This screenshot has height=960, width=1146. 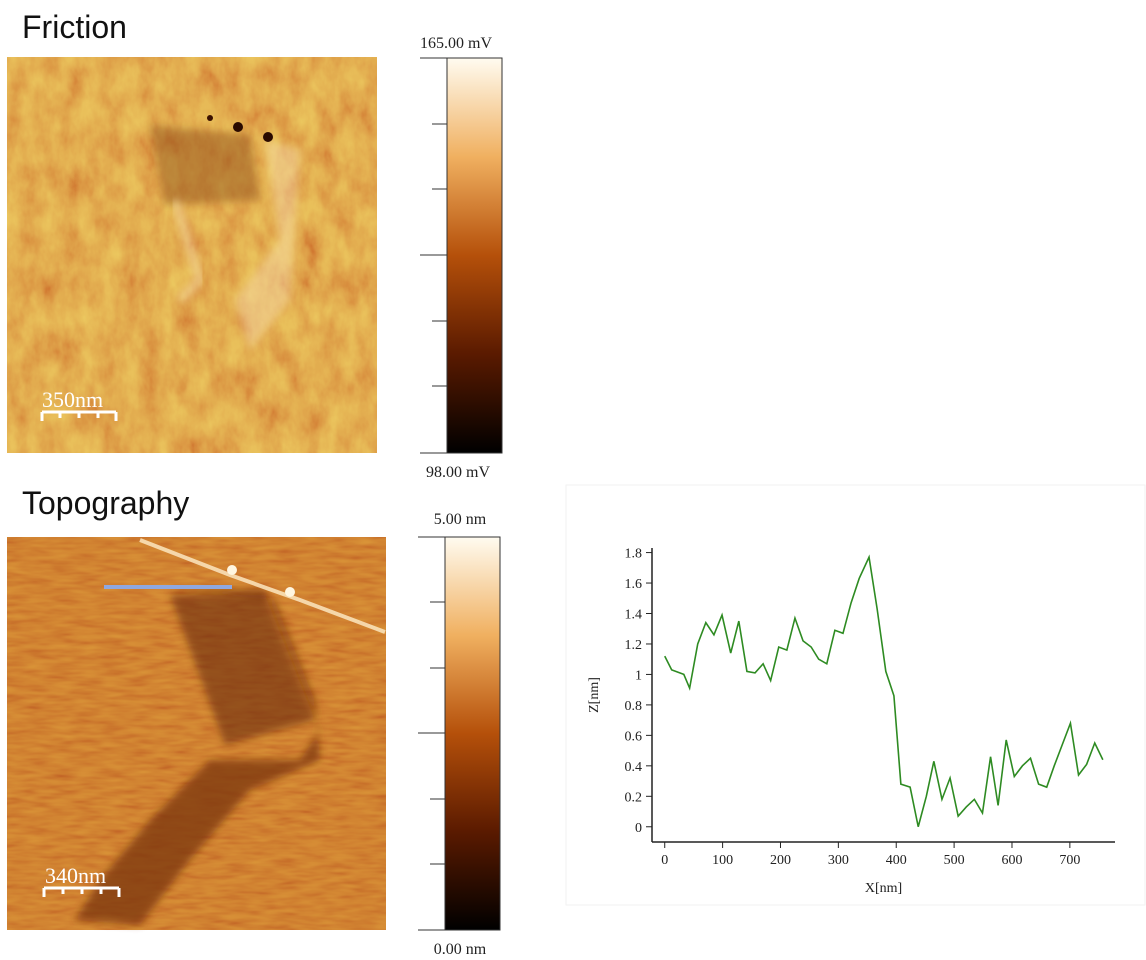 I want to click on scale-bar: 350nm, so click(x=79, y=404).